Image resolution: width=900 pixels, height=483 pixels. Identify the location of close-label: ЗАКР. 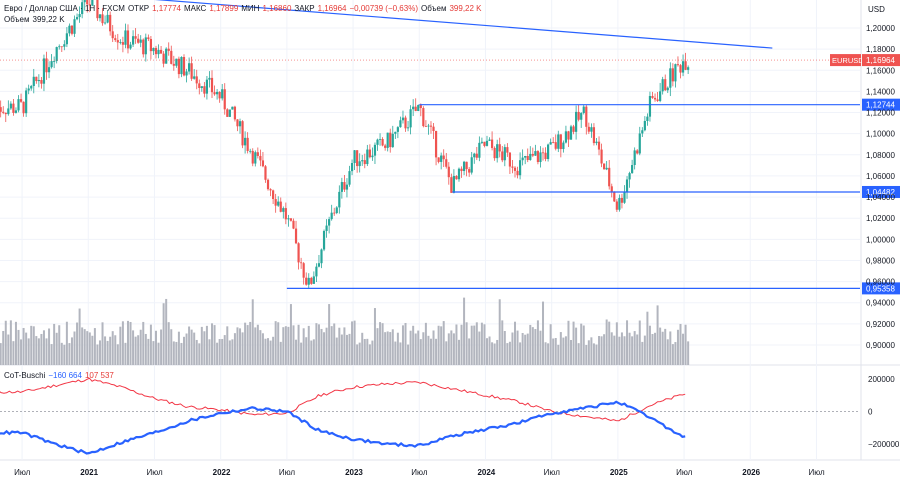
(304, 8).